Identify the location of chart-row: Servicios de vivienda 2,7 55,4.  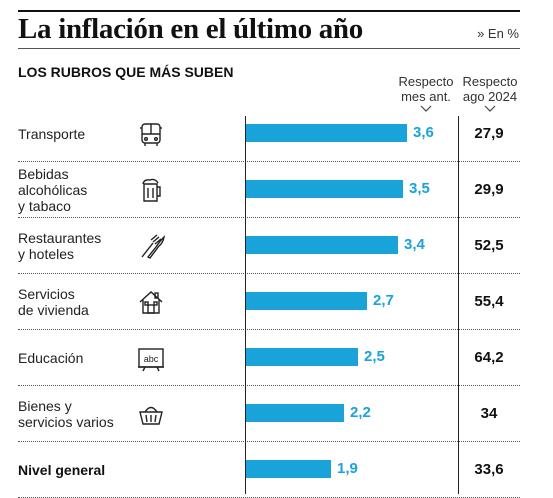
(269, 302).